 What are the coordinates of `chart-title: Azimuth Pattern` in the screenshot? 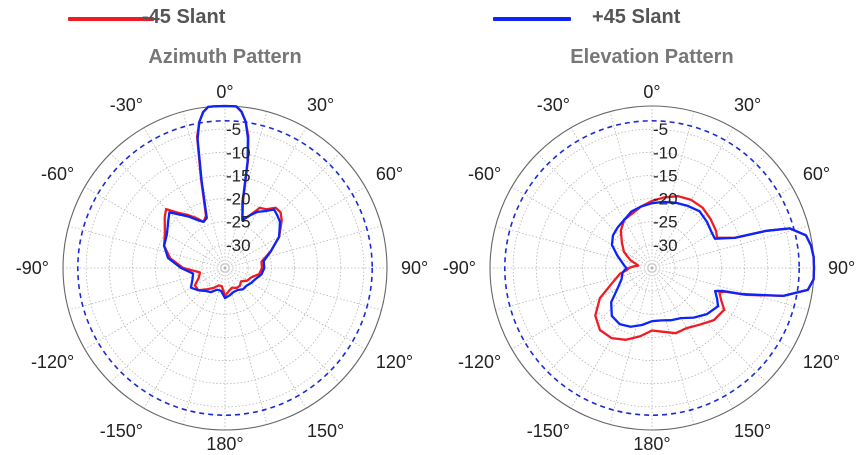 It's located at (224, 57).